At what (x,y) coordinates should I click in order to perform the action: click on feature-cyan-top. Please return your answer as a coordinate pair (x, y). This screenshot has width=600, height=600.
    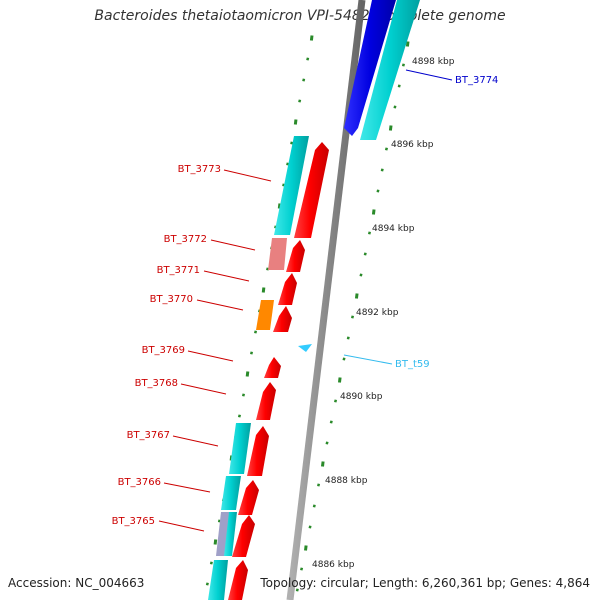
    Looking at the image, I should click on (390, 70).